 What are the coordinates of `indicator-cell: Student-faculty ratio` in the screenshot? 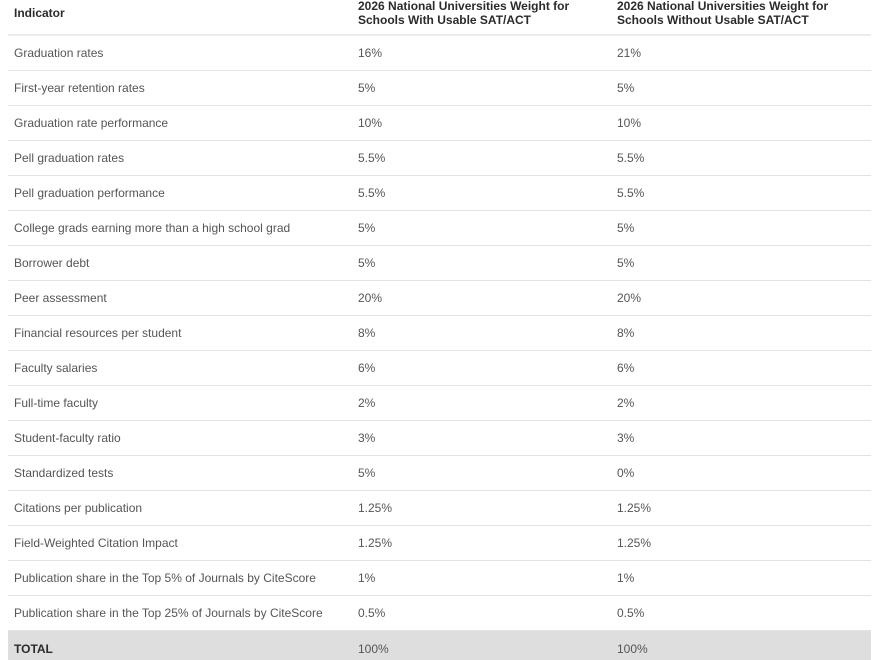 It's located at (180, 438).